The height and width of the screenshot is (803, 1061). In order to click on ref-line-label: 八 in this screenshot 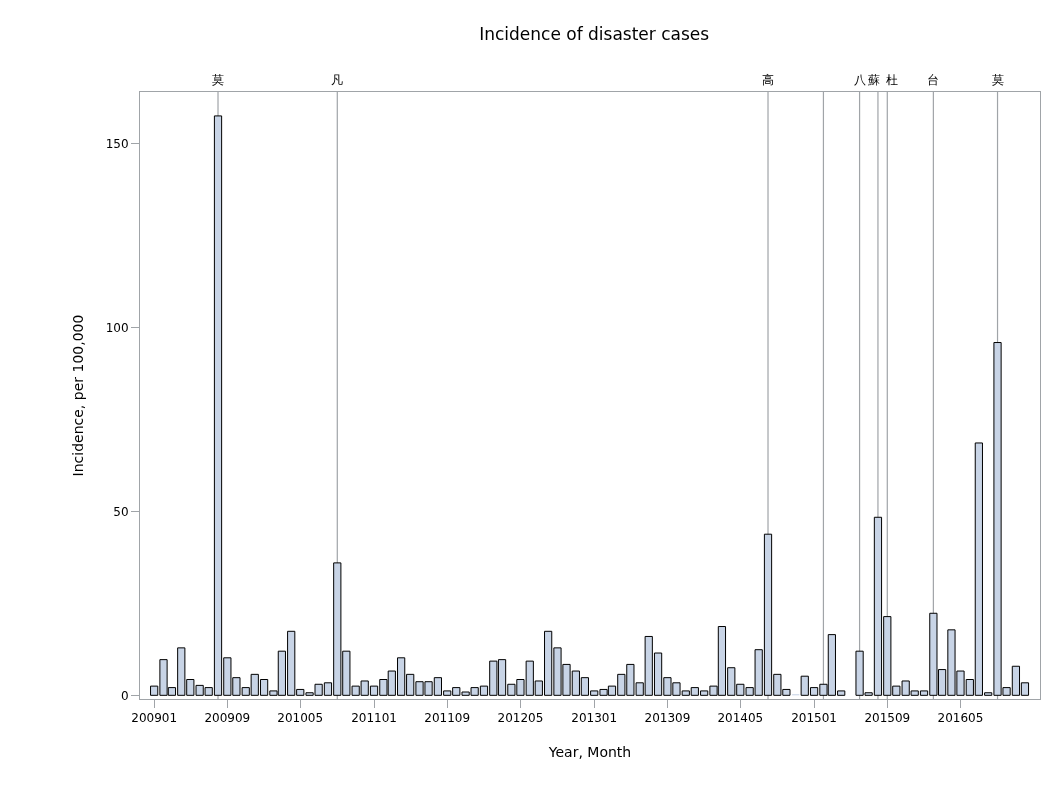, I will do `click(860, 80)`.